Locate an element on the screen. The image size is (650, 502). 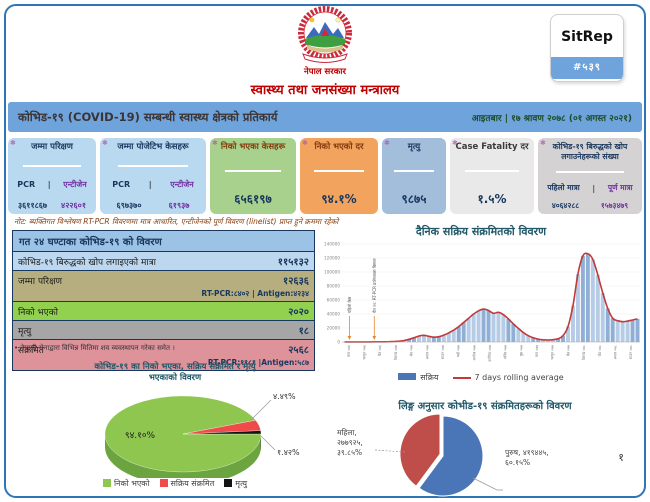
gender-pie-chart is located at coordinates (438, 455).